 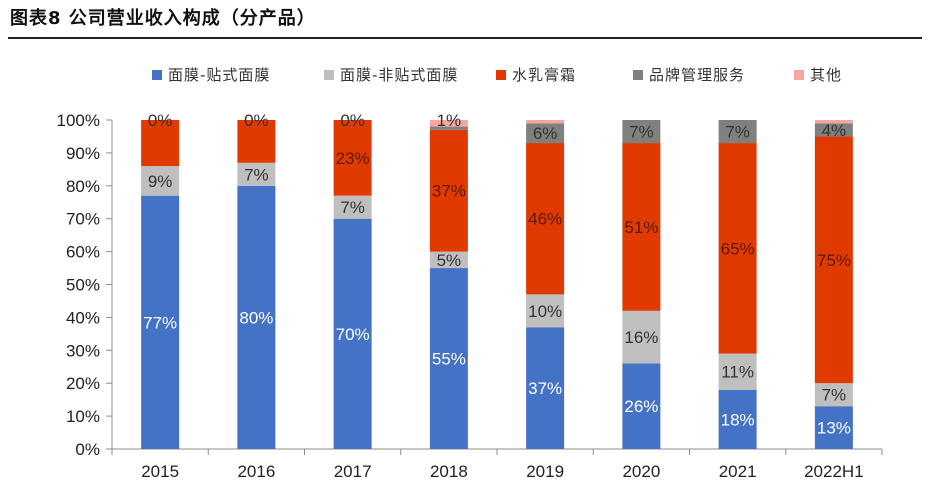 I want to click on data-label-0: 77%, so click(x=160, y=322).